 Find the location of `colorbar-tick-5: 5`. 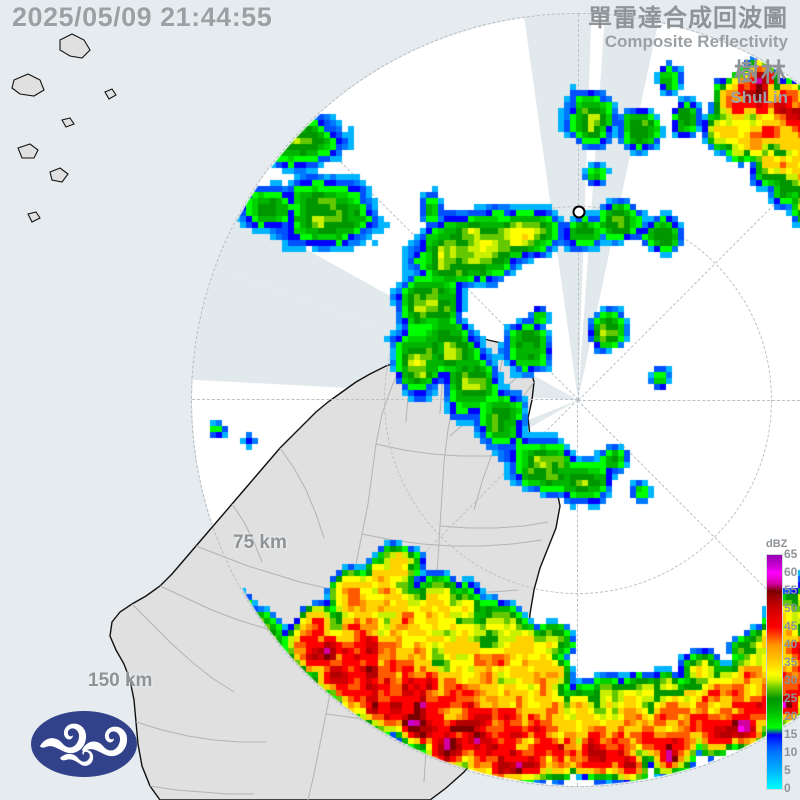

colorbar-tick-5: 5 is located at coordinates (787, 770).